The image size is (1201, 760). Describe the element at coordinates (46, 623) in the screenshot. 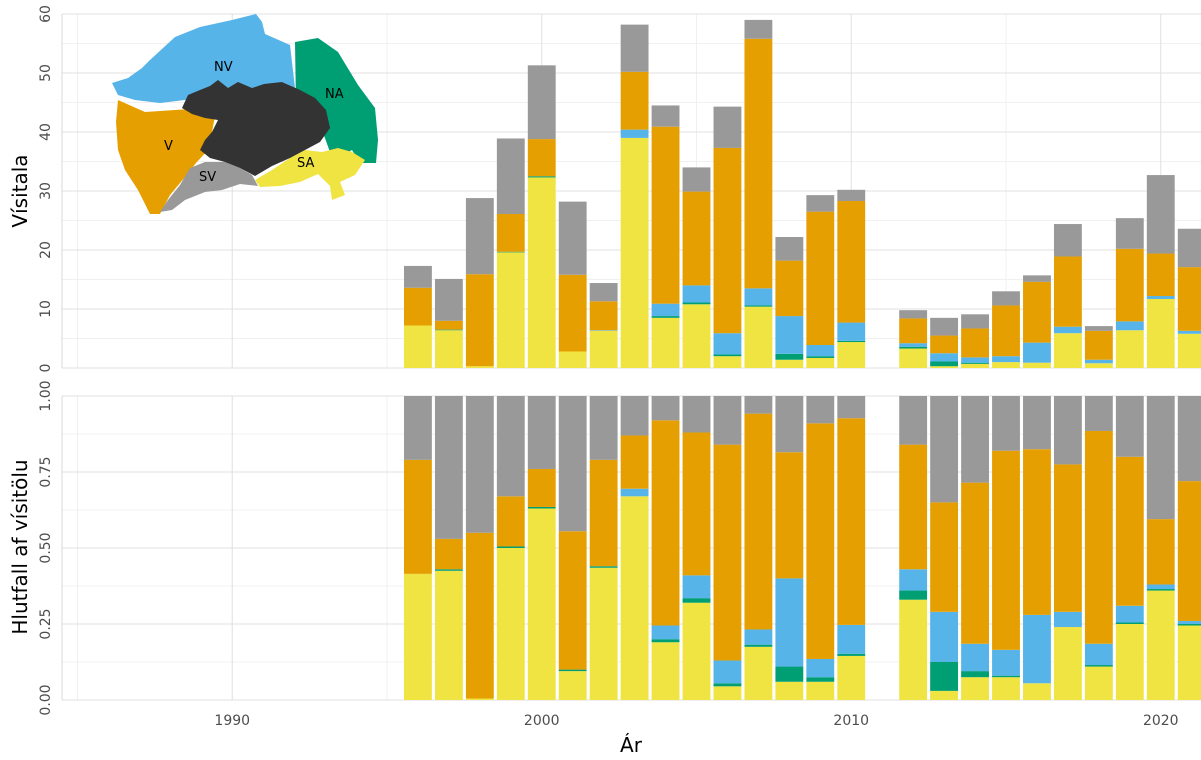

I see `y-tick-label: 0.25` at that location.